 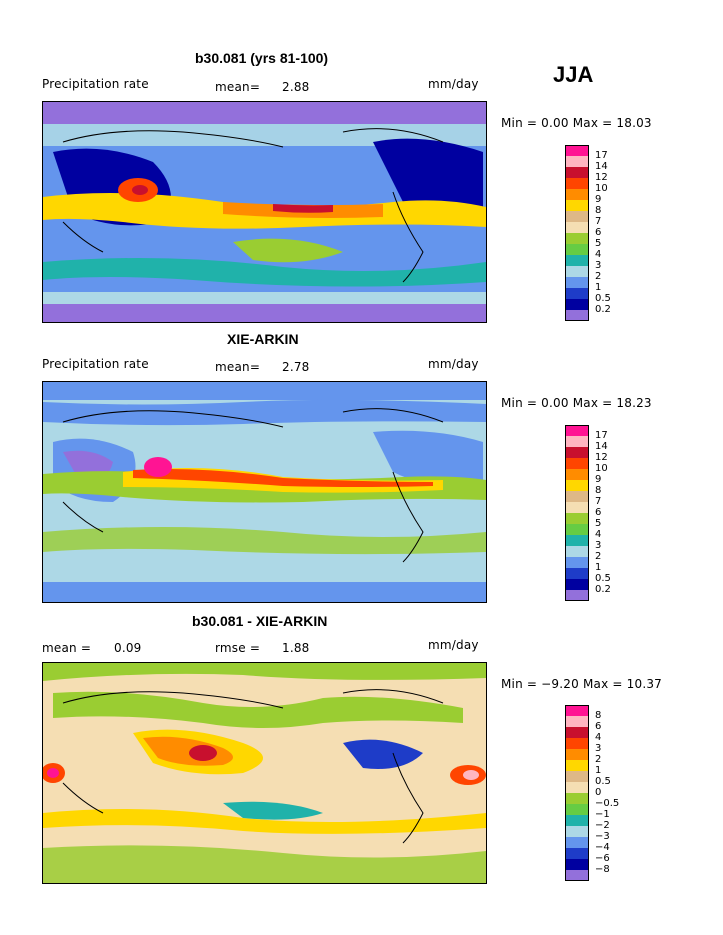 I want to click on panel-3-legend-label: 4, so click(x=598, y=737).